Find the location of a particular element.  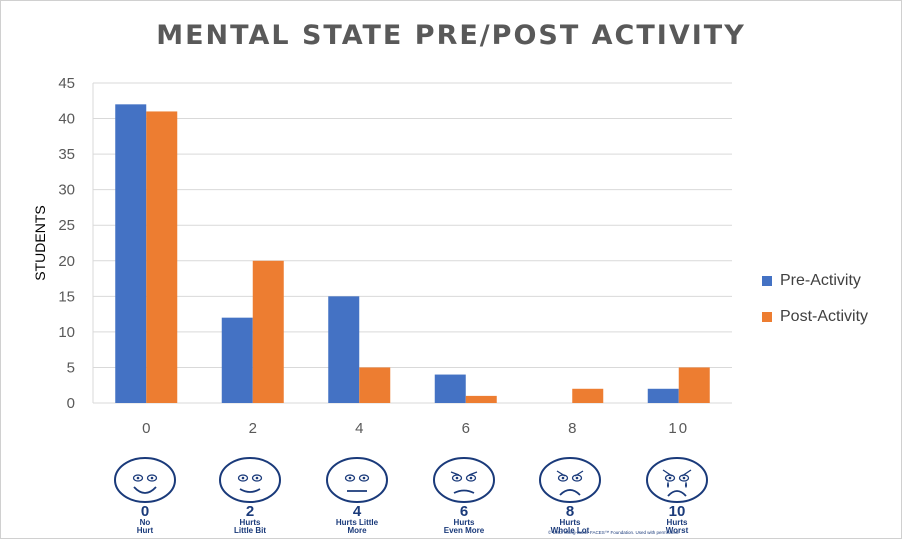

face-label-line1: No is located at coordinates (145, 522).